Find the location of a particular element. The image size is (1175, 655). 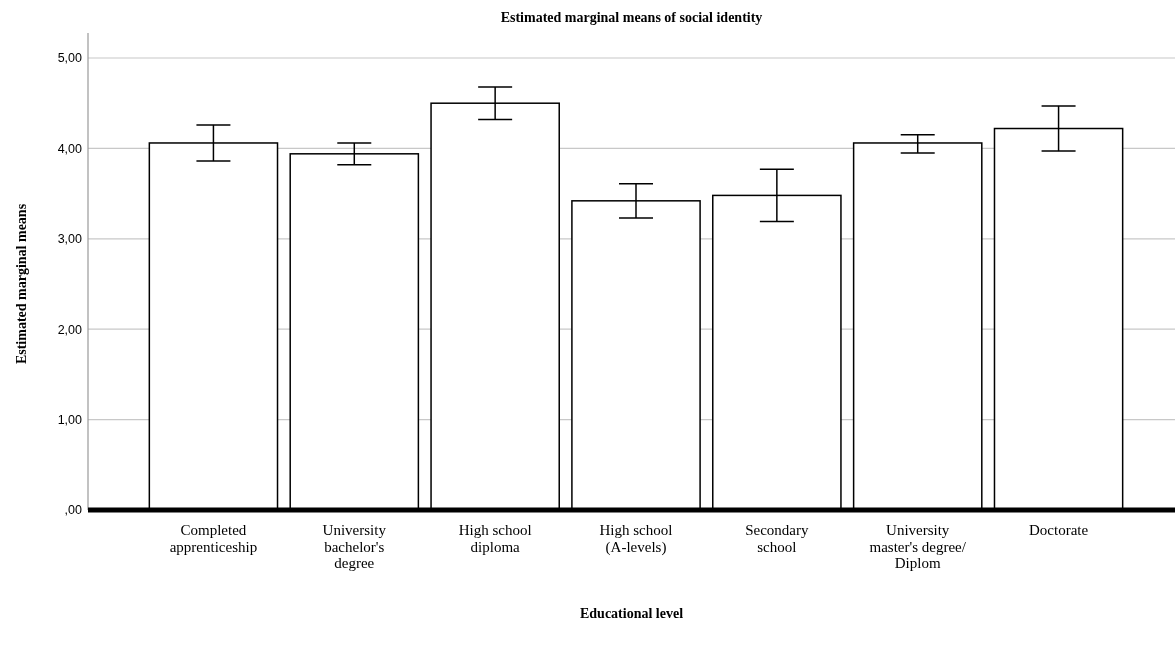

y-tick-label: 1,00 is located at coordinates (70, 419).